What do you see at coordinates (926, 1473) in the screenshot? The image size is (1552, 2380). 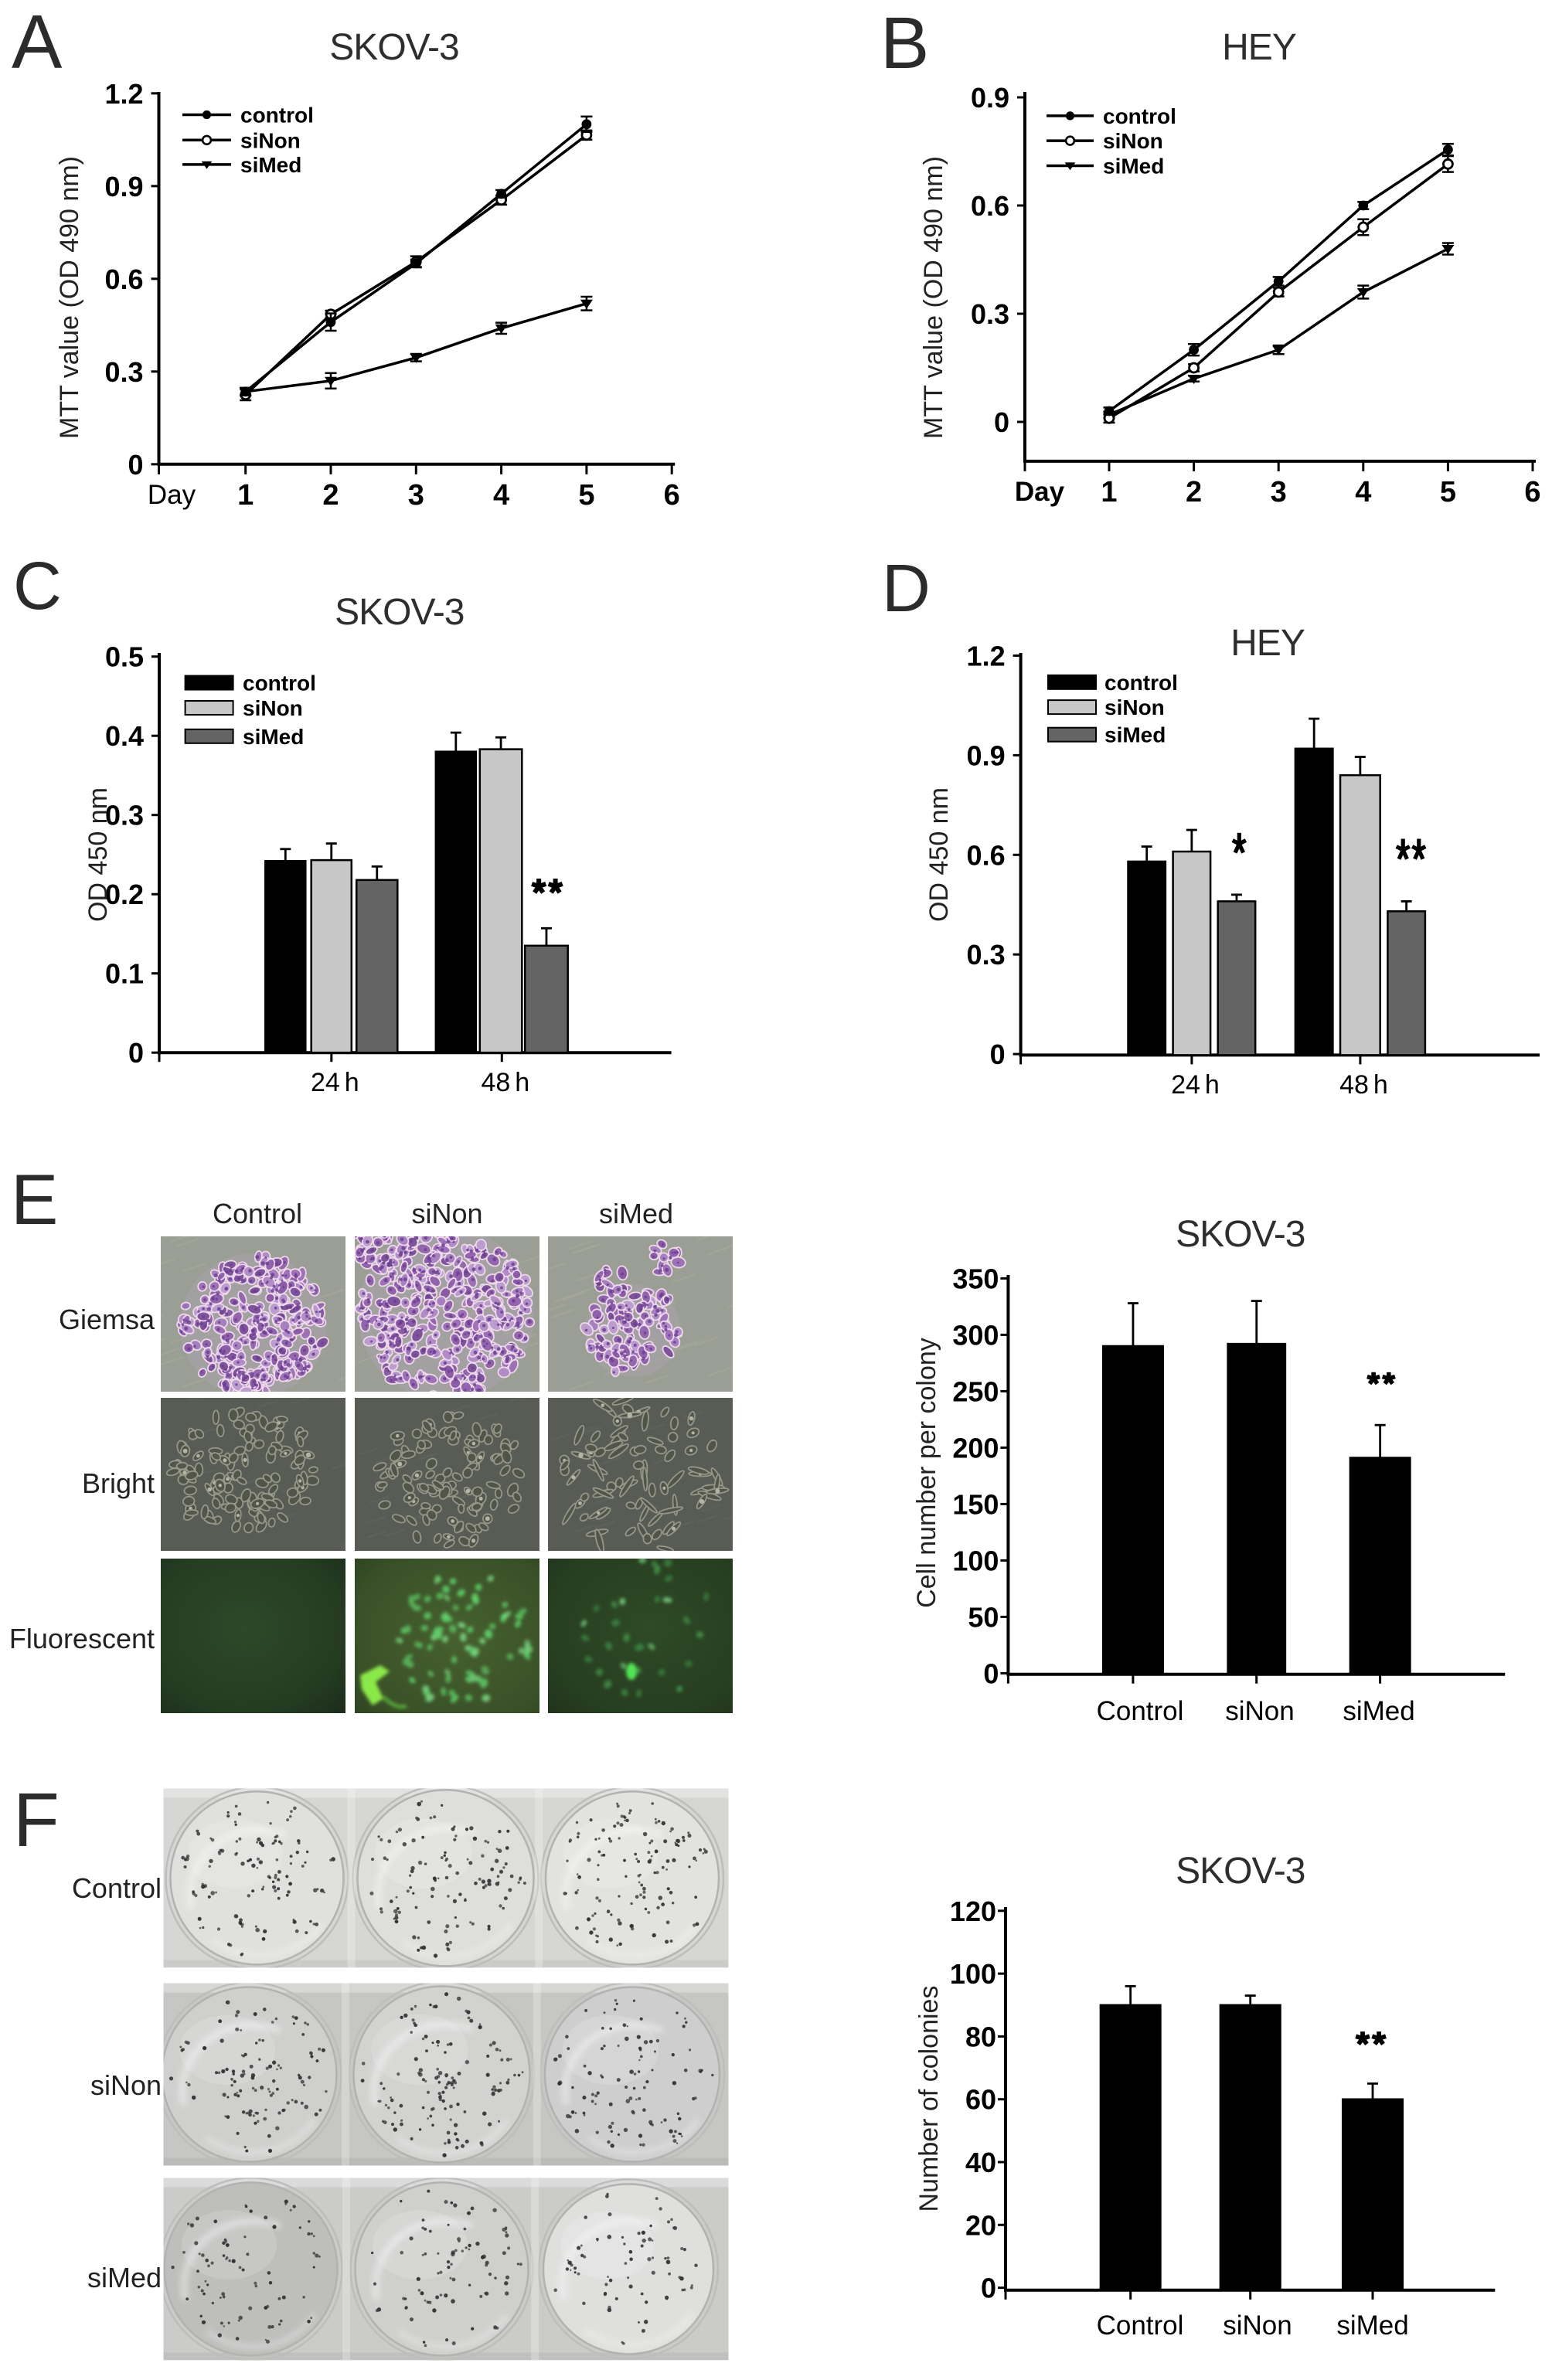 I see `svg-text: Cell number per colony` at bounding box center [926, 1473].